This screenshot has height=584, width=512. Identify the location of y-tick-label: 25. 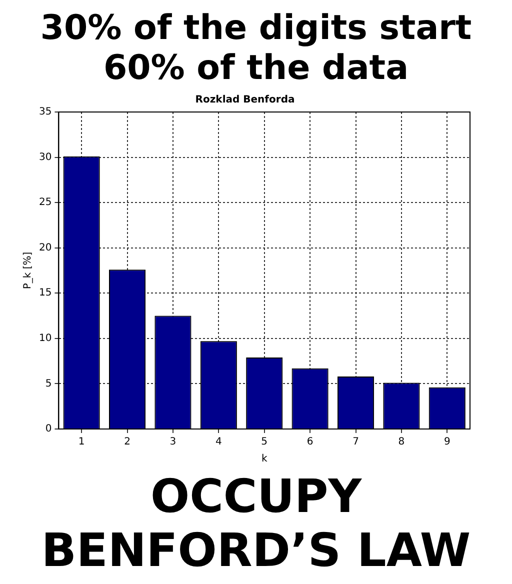
(45, 202).